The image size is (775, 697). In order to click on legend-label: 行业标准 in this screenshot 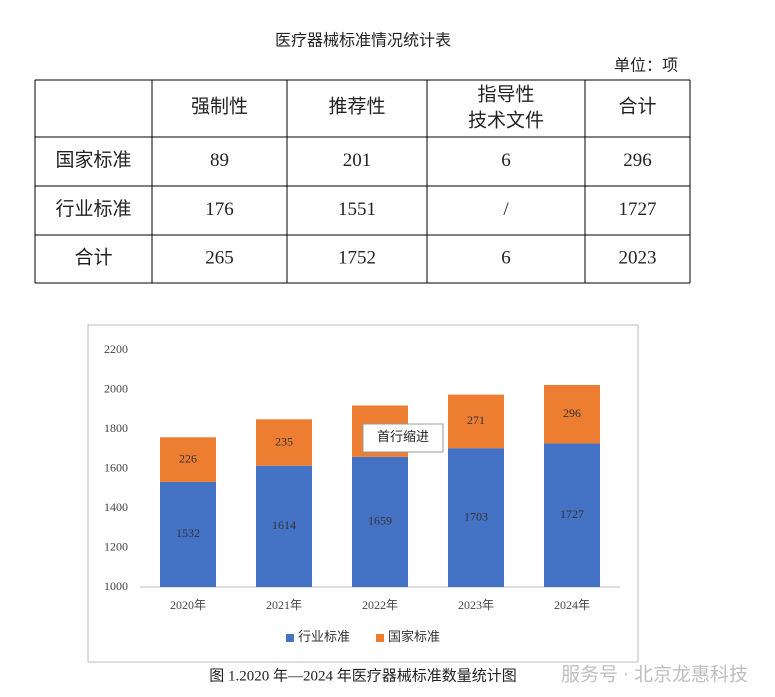, I will do `click(324, 636)`.